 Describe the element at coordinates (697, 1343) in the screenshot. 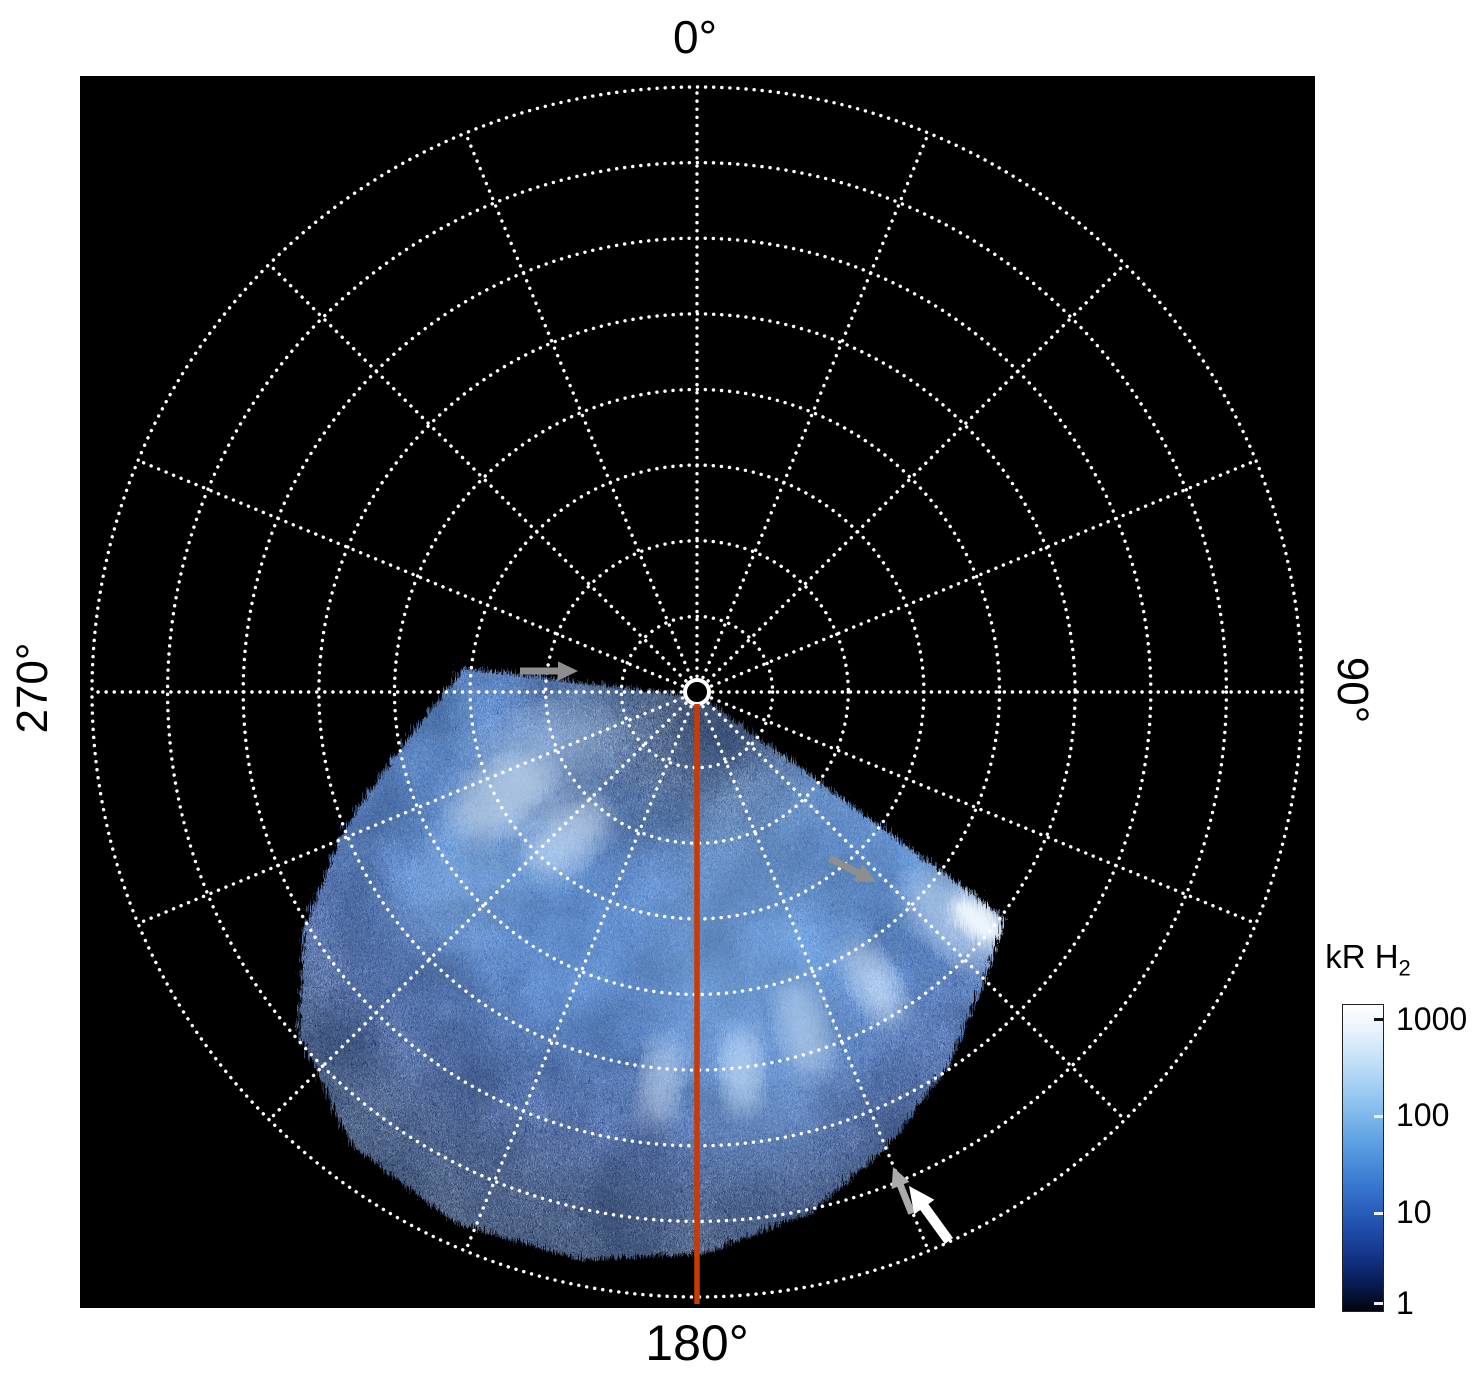

I see `angle-label-180: 180°` at that location.